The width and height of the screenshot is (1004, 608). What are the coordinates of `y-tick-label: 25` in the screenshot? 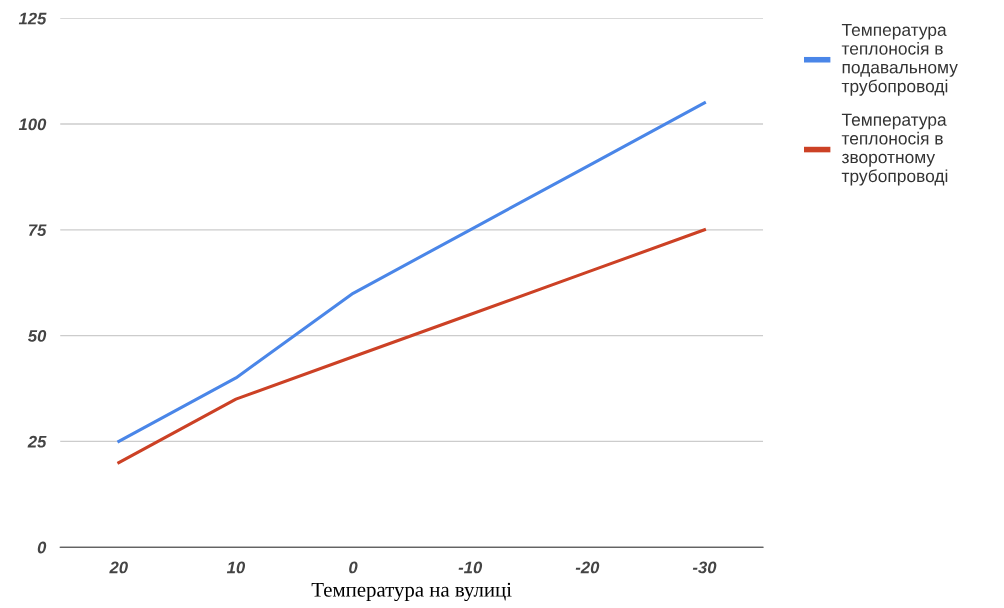 It's located at (37, 441).